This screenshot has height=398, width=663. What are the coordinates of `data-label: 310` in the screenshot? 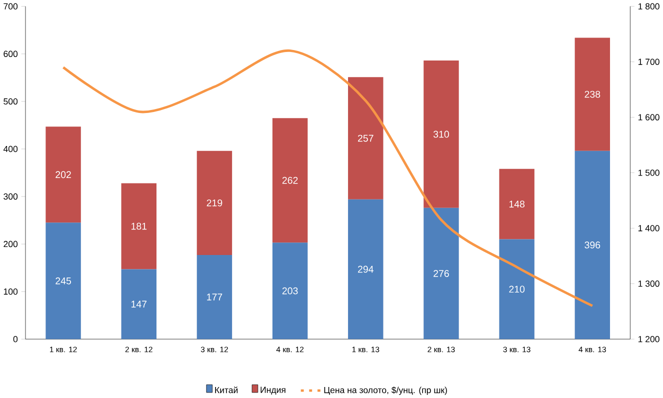 It's located at (441, 134).